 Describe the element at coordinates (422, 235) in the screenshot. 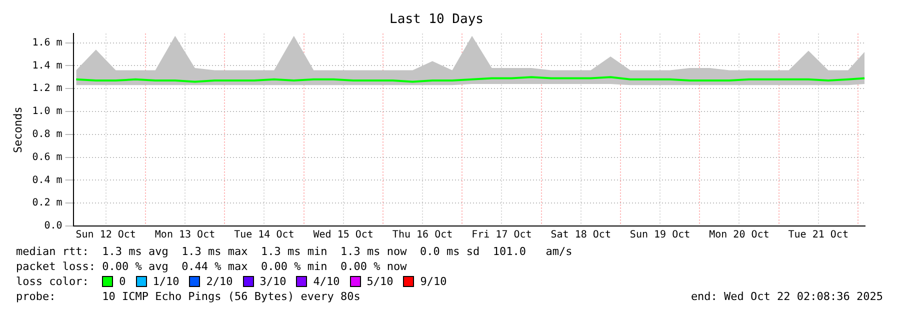

I see `x-tick-label: Thu 16 Oct` at that location.